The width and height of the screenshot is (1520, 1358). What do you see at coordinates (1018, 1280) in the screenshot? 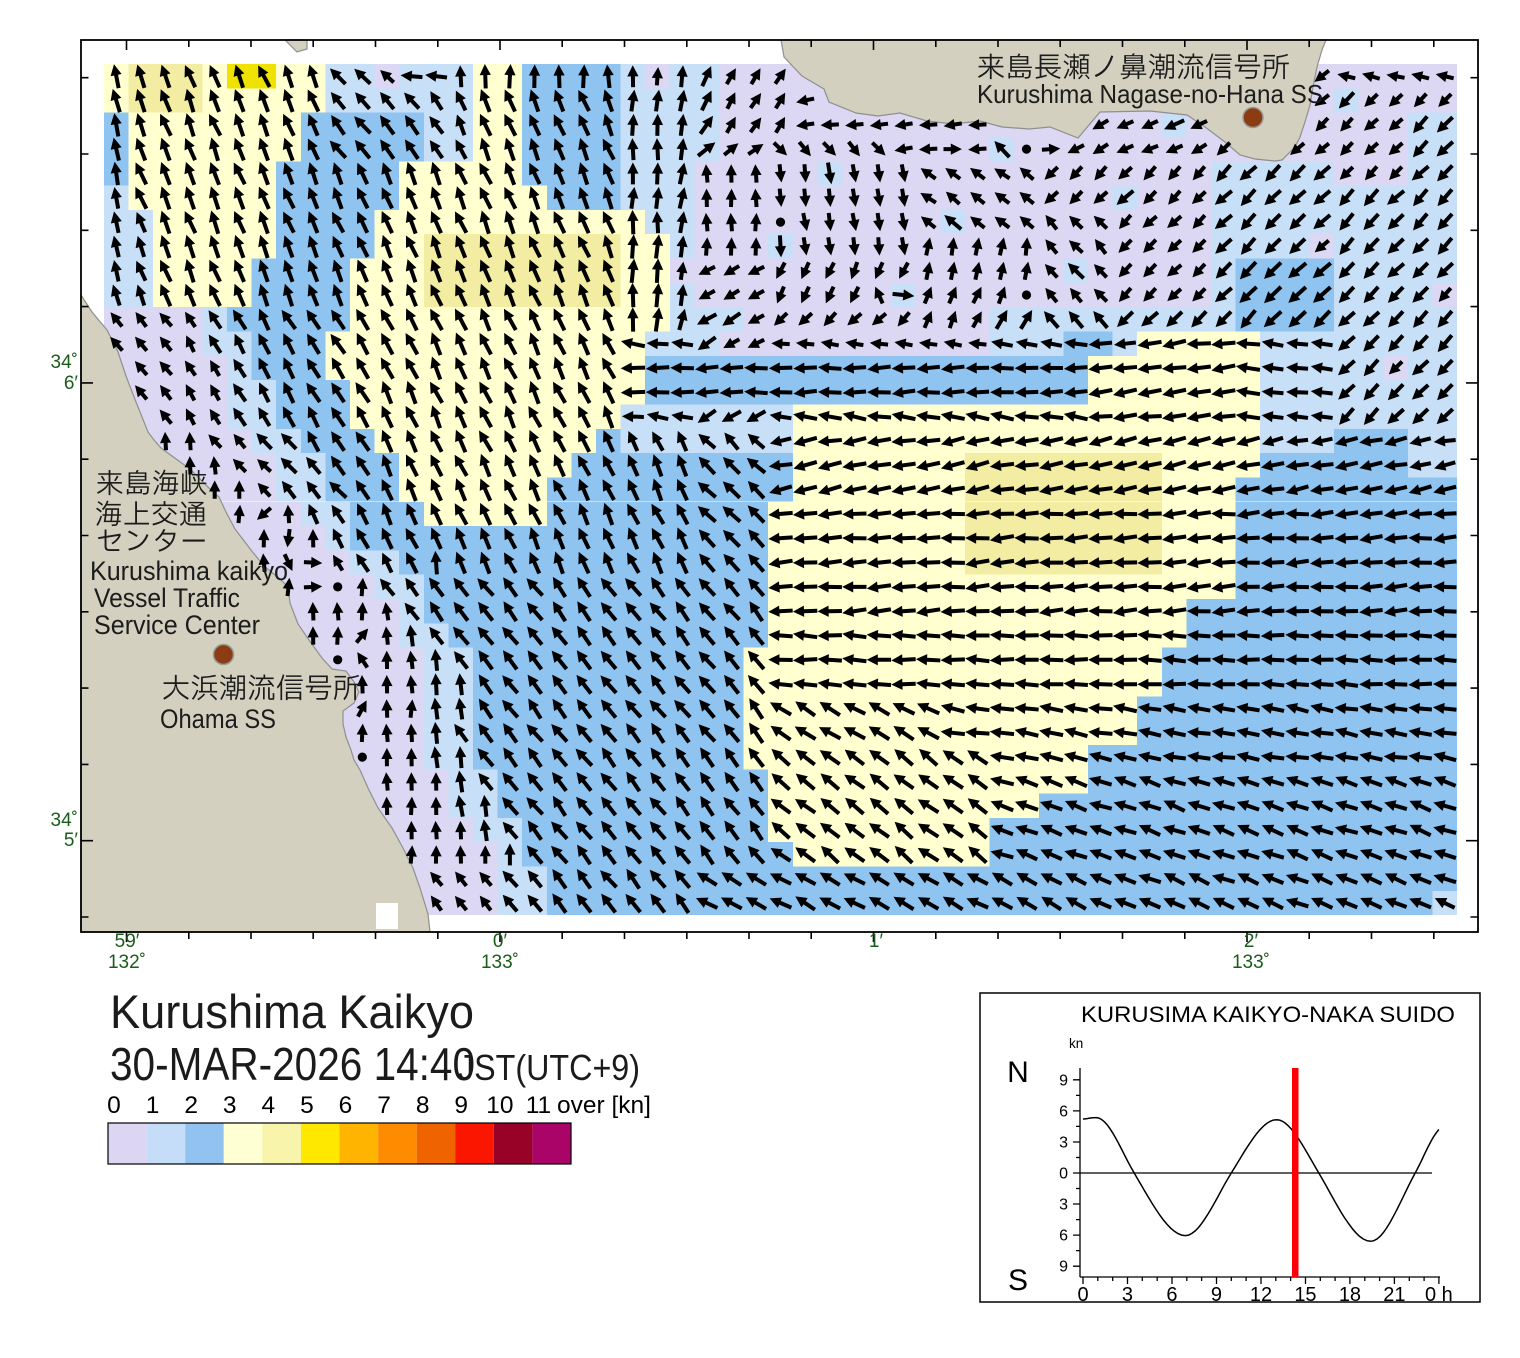
I see `svg-text: S` at bounding box center [1018, 1280].